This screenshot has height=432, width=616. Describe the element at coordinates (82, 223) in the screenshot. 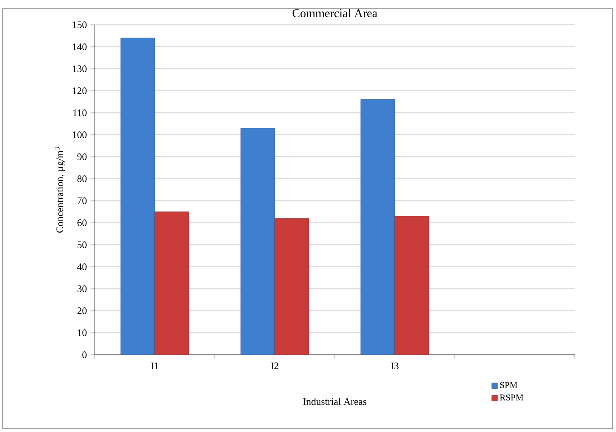

I see `y-tick-label: 60` at that location.